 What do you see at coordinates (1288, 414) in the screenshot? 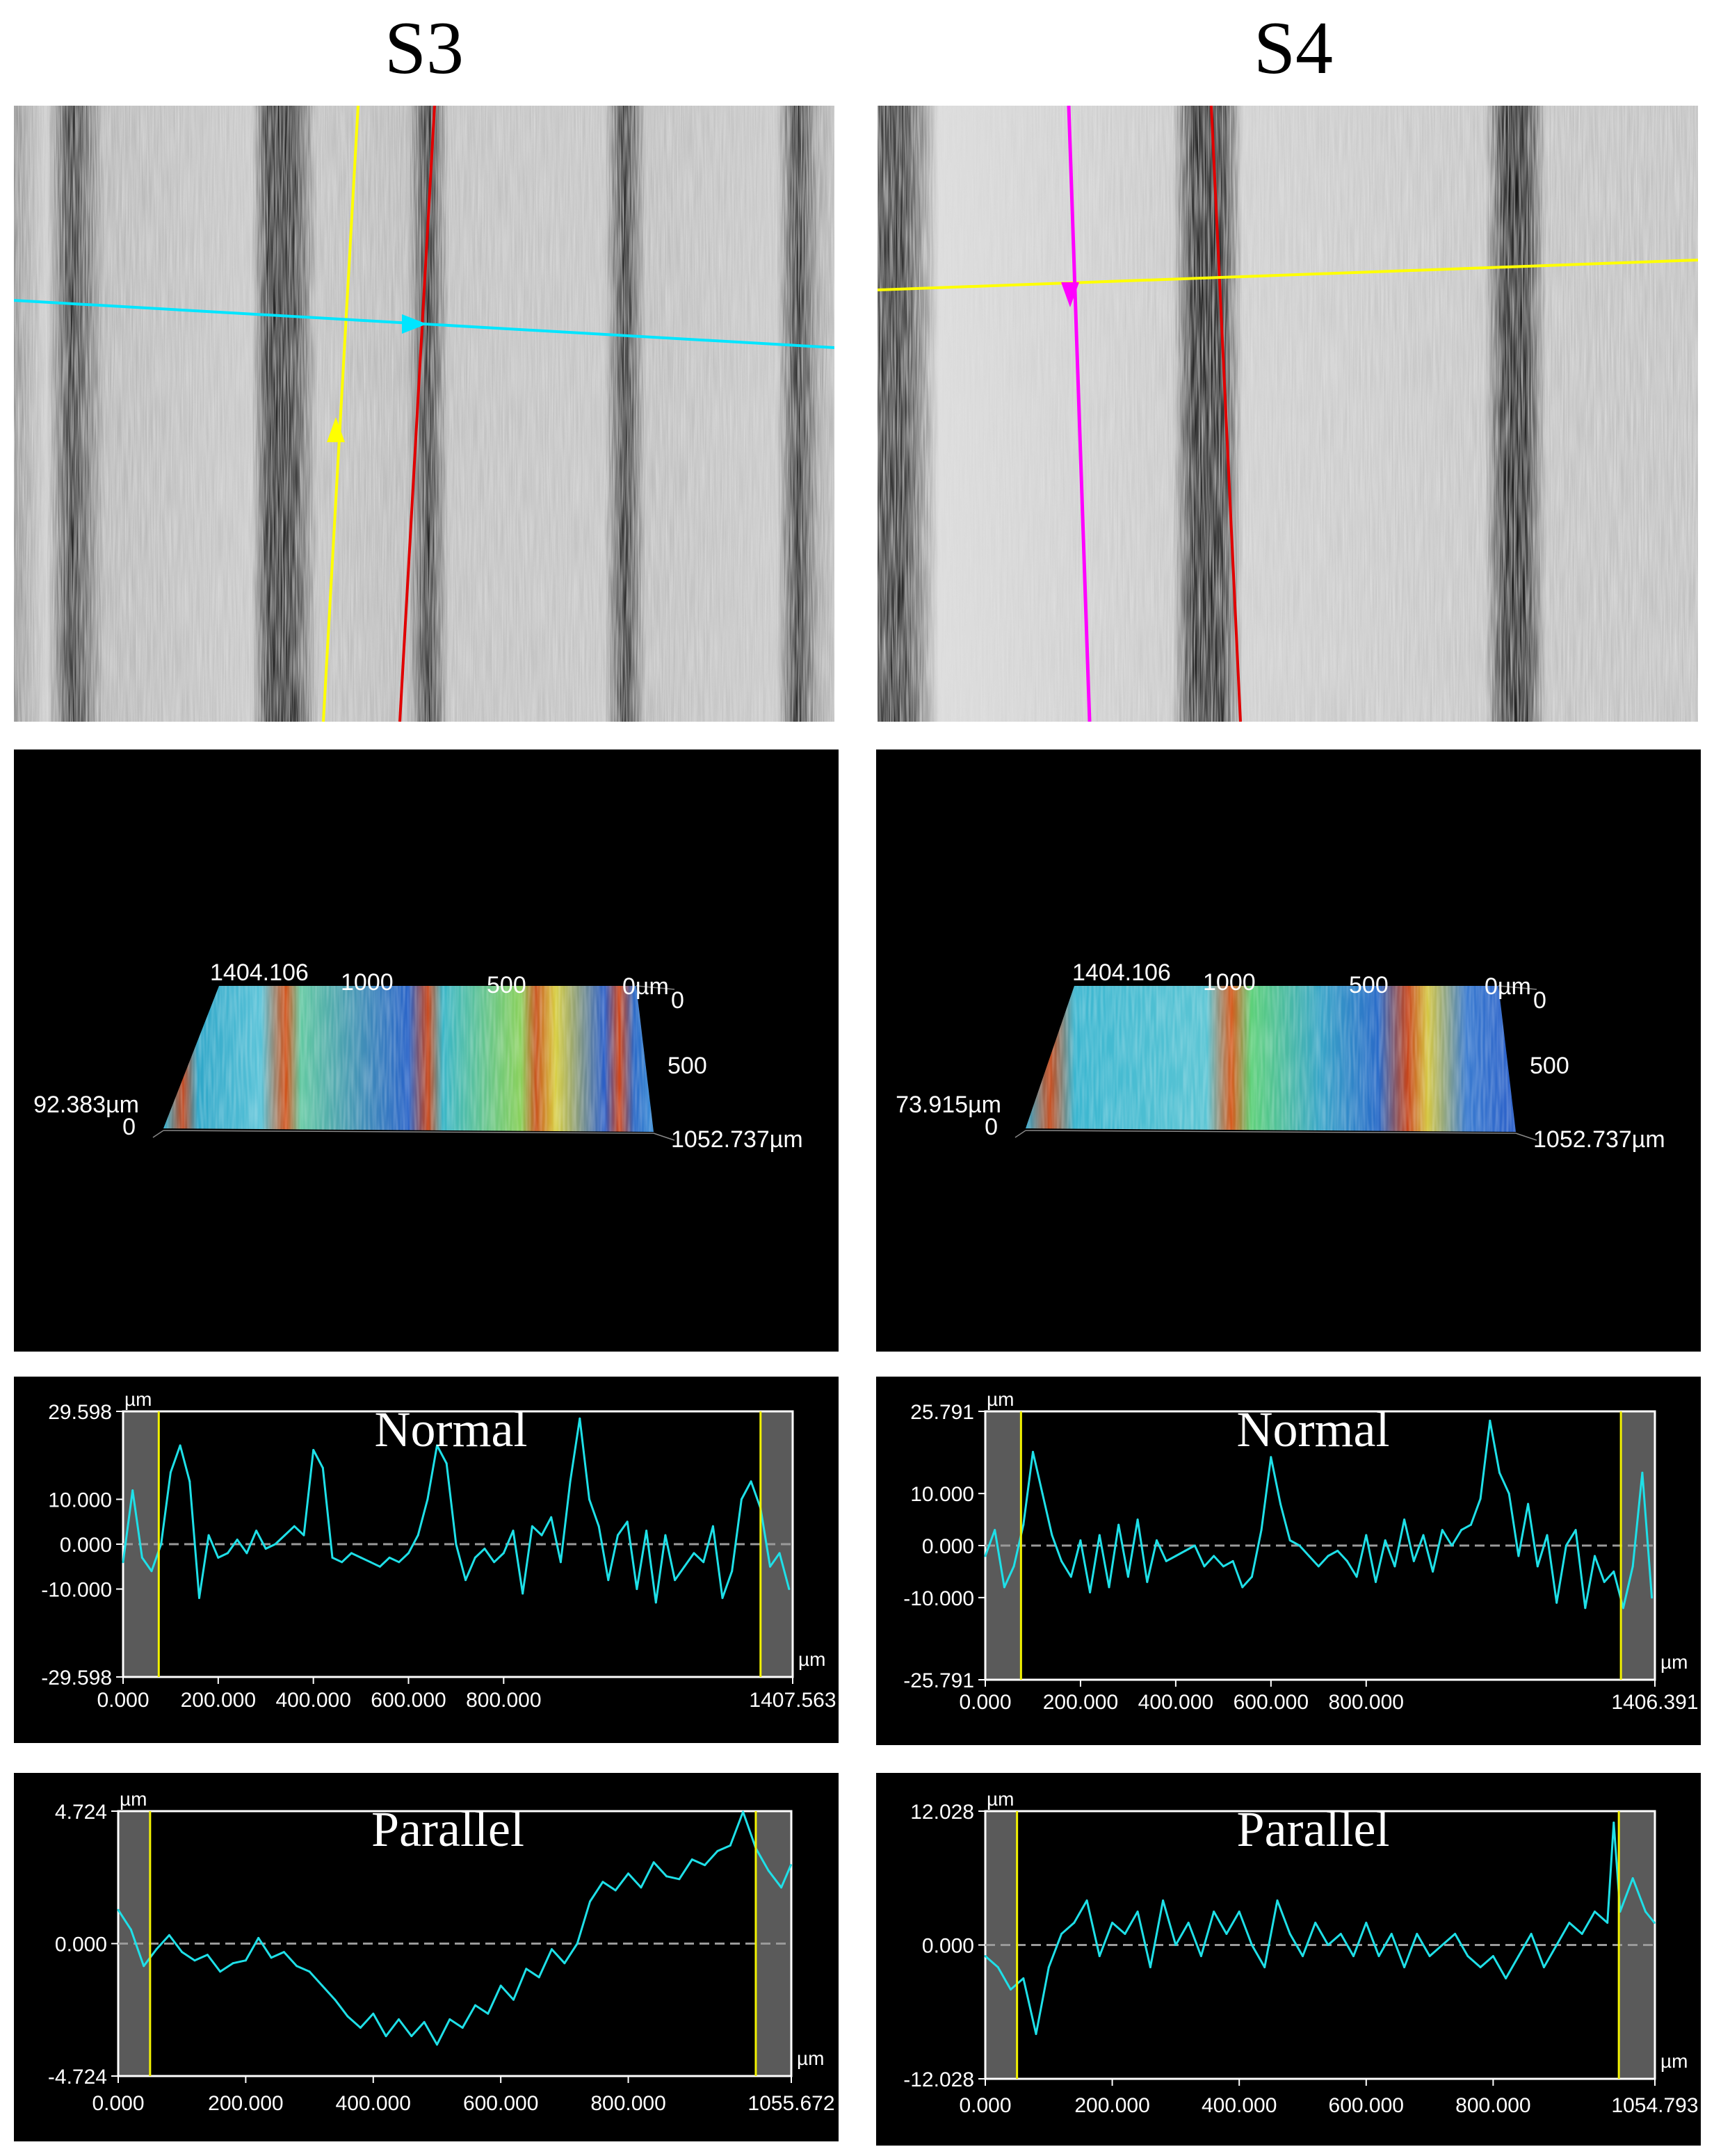
I see `micrograph-s4` at bounding box center [1288, 414].